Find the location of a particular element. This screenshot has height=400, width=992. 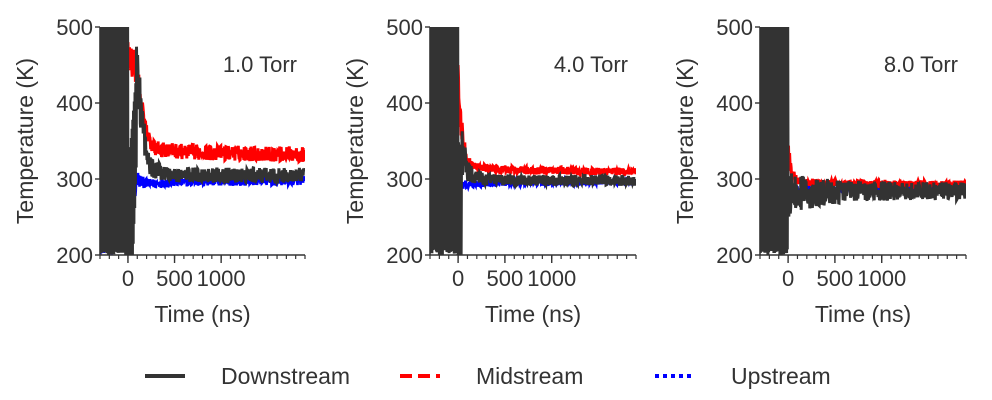

legend-label-downstream: Downstream is located at coordinates (285, 376).